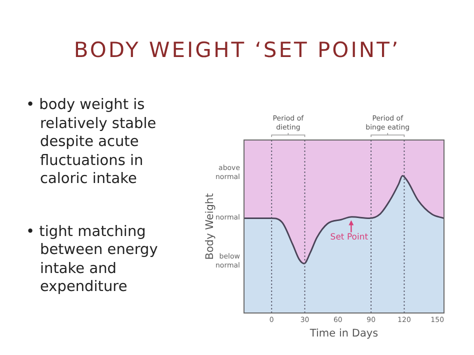 This screenshot has width=474, height=355. Describe the element at coordinates (343, 333) in the screenshot. I see `x-axis-title: Time in Days` at that location.